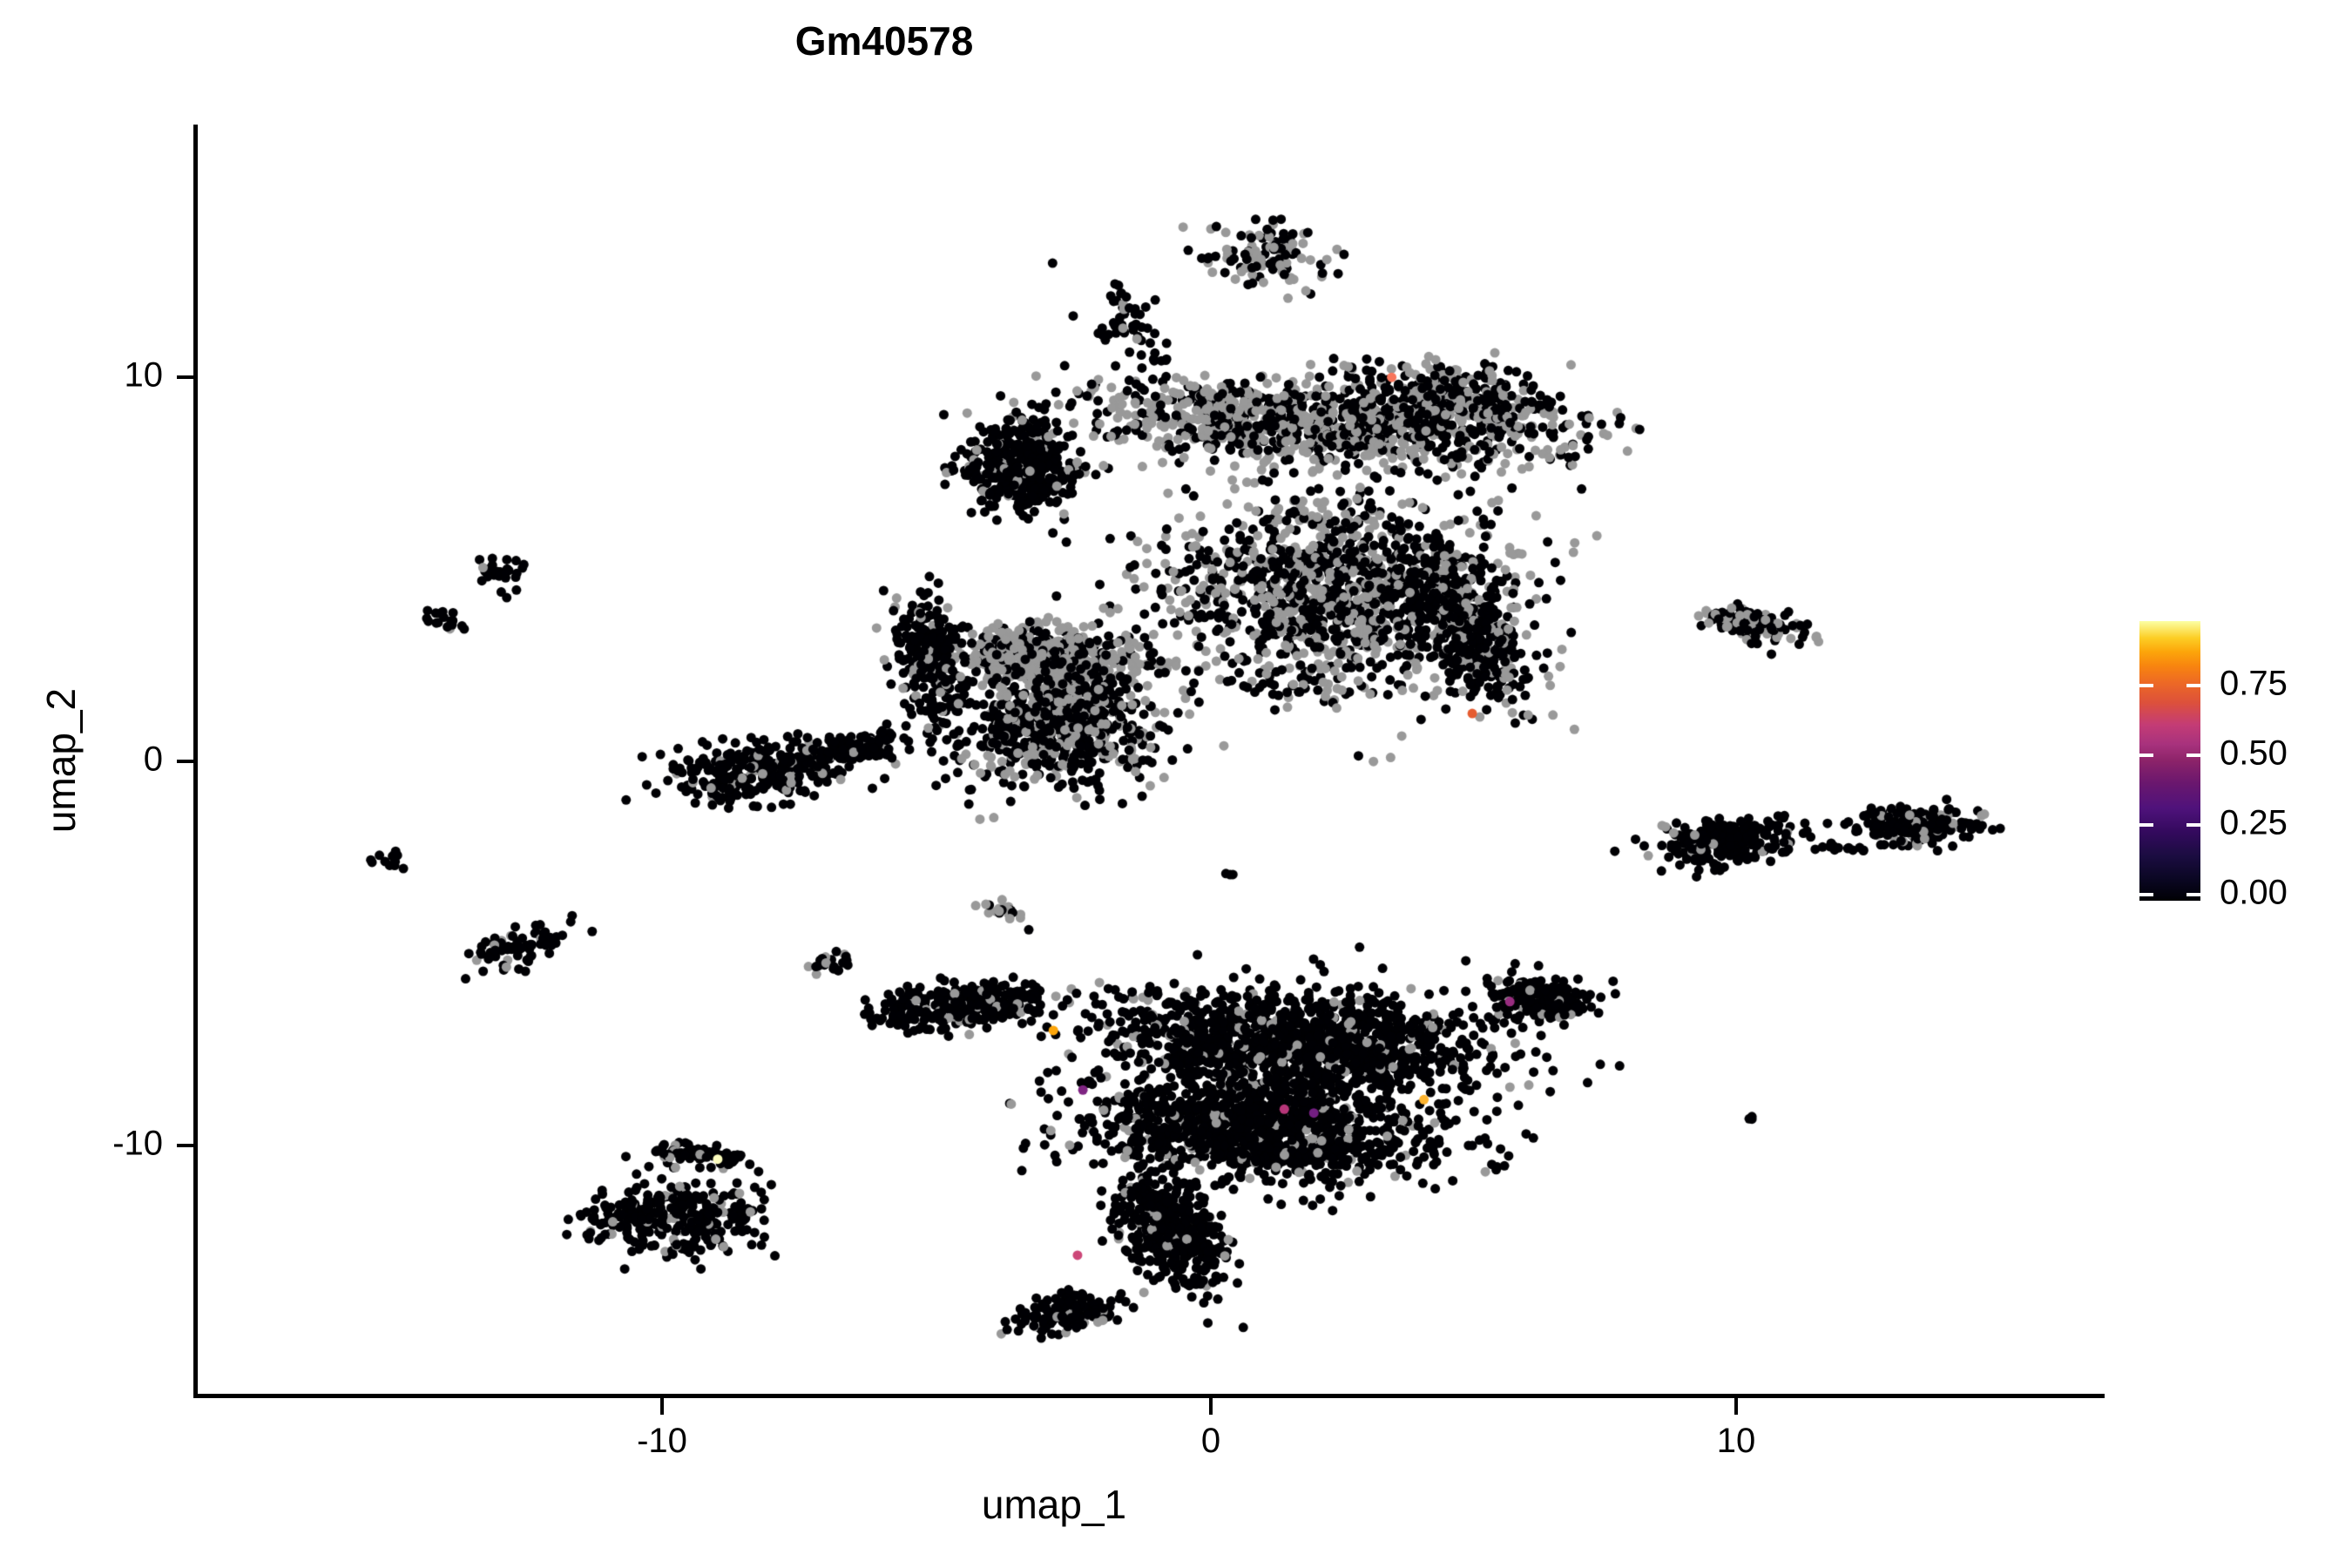 The image size is (2352, 1568). I want to click on colorbar-tick-000-right, so click(2193, 895).